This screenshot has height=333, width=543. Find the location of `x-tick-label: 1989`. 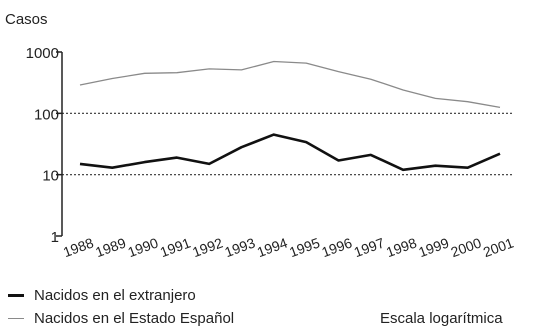

x-tick-label: 1989 is located at coordinates (110, 247).